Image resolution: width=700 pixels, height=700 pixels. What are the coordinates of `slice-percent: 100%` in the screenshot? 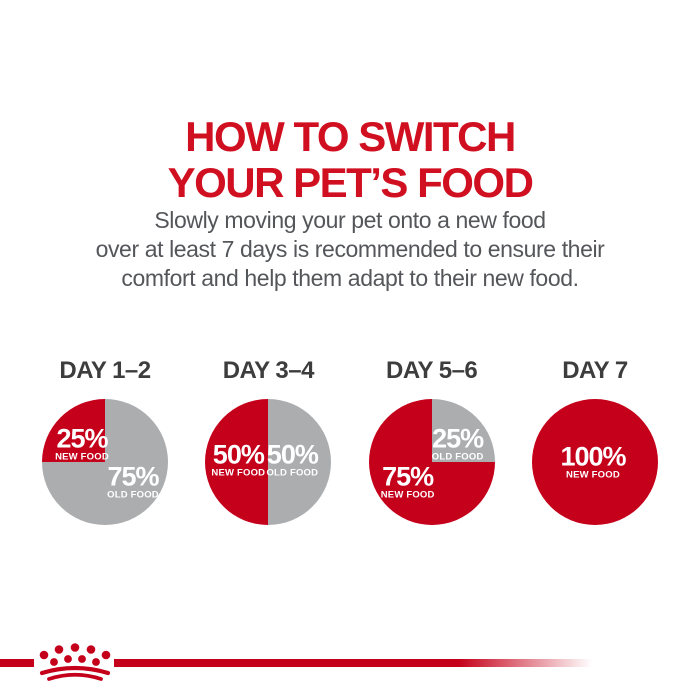 It's located at (593, 456).